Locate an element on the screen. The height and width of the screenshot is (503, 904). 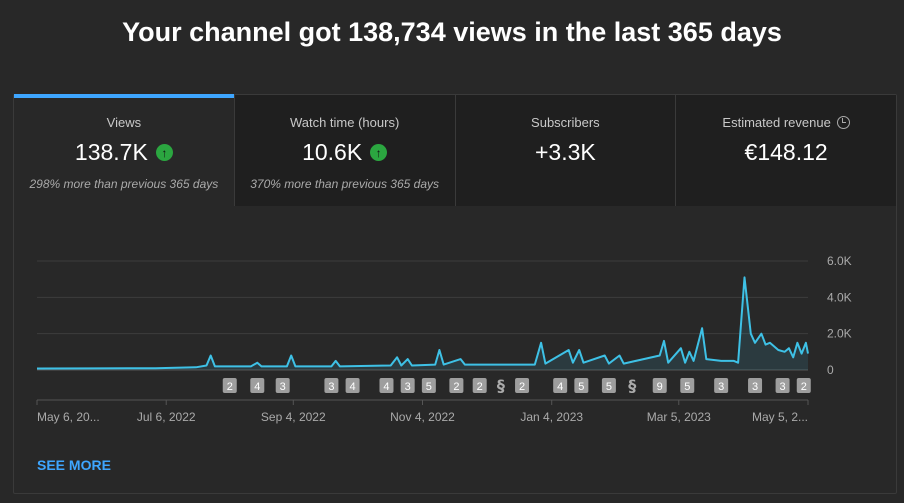
tab-label: Estimated revenue is located at coordinates (776, 122).